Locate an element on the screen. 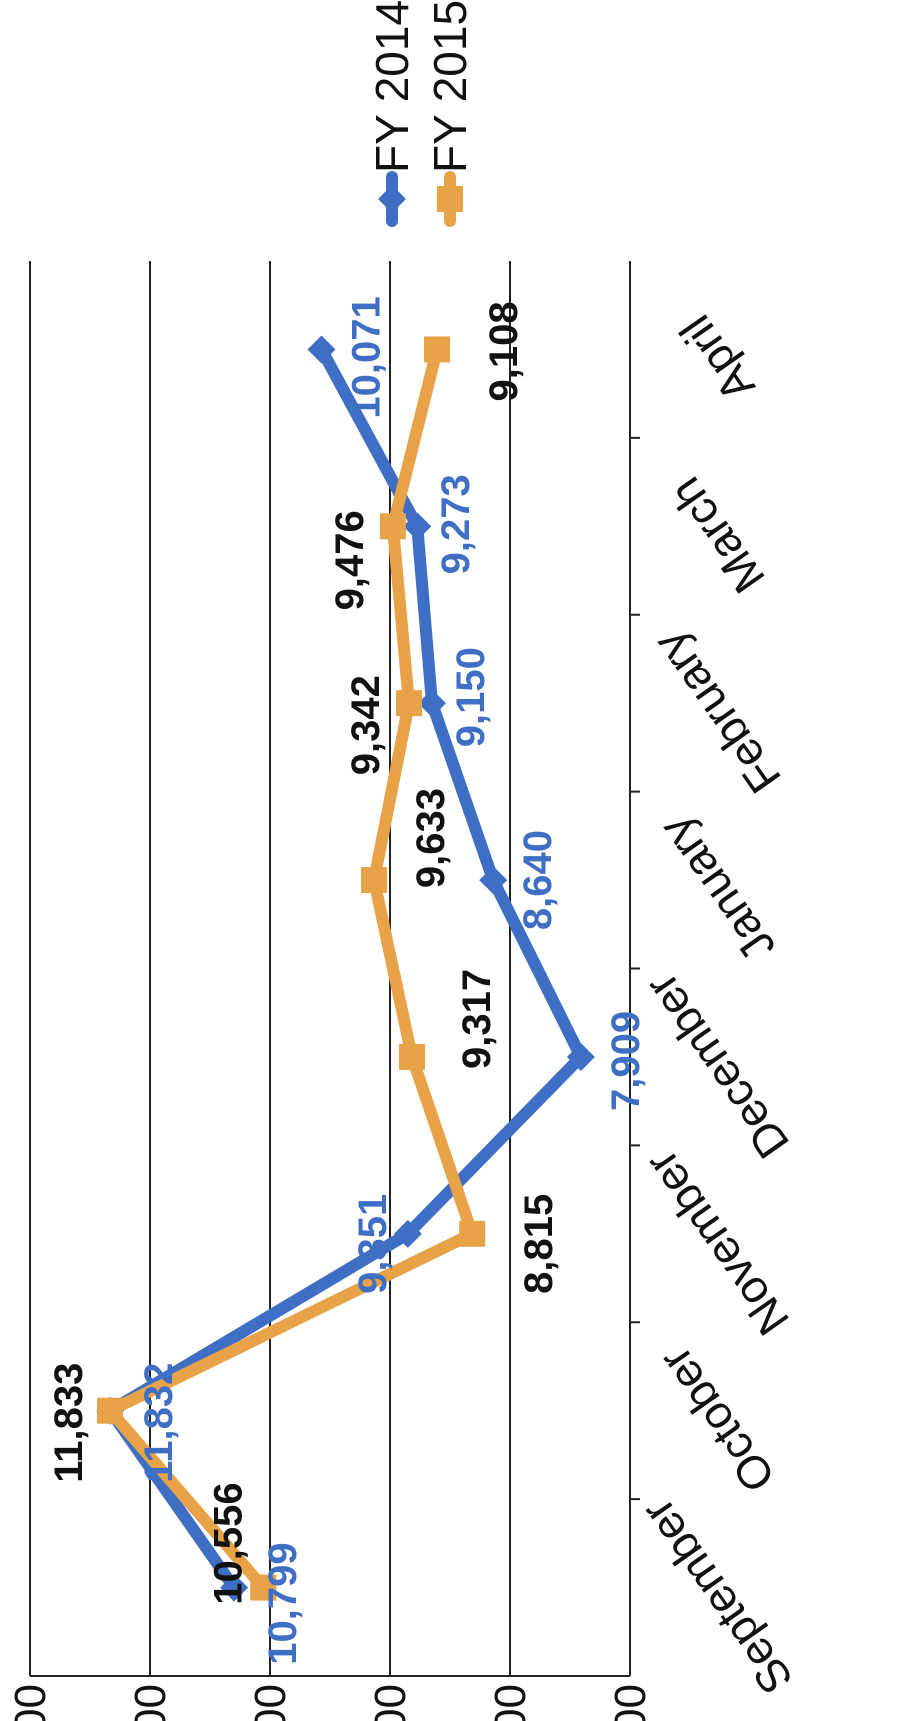 The width and height of the screenshot is (916, 1721). x-category-label: January is located at coordinates (717, 889).